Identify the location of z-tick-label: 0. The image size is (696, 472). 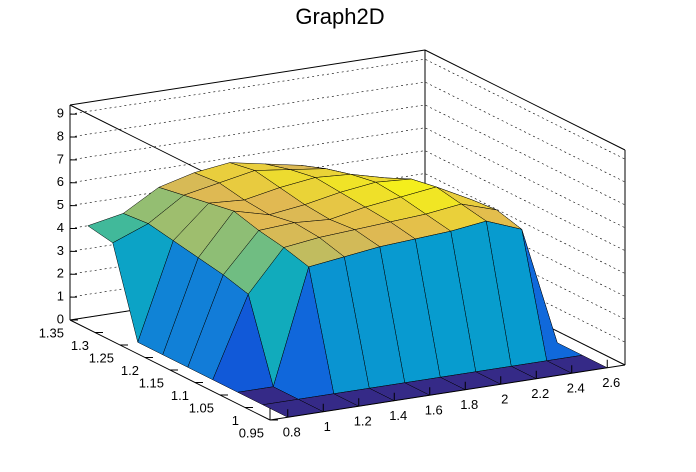
(60, 318).